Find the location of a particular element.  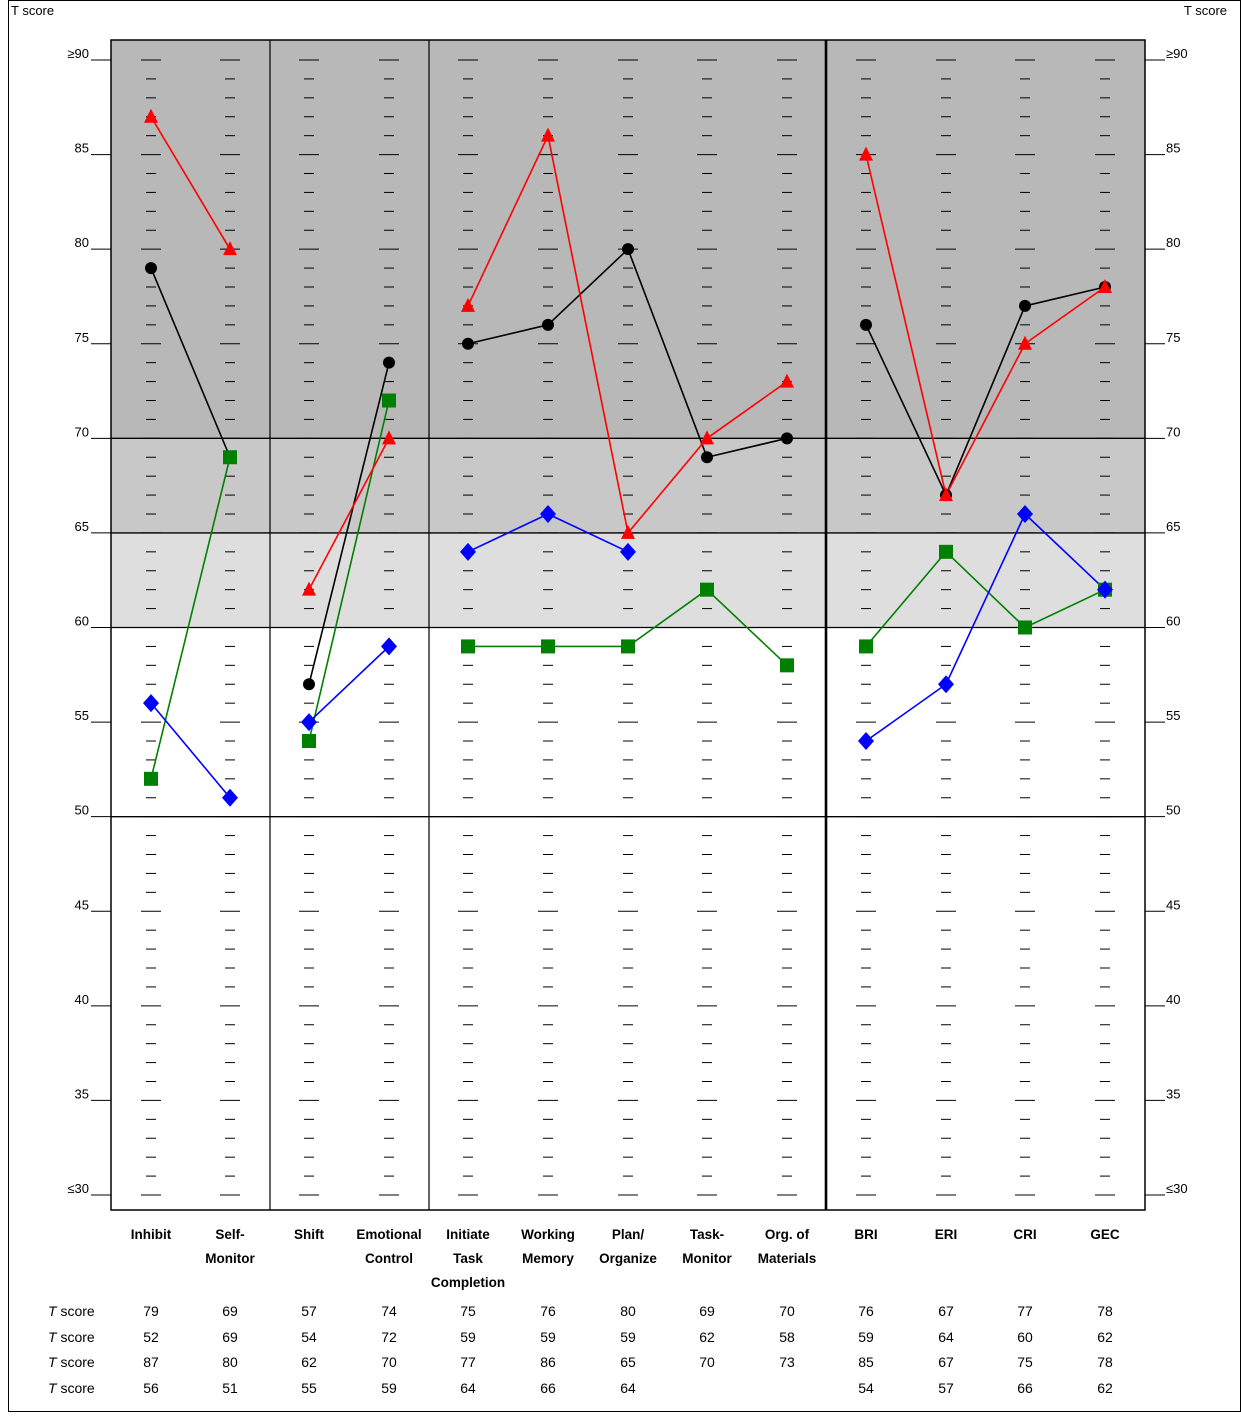

right-tick-label: 40 is located at coordinates (1173, 999).